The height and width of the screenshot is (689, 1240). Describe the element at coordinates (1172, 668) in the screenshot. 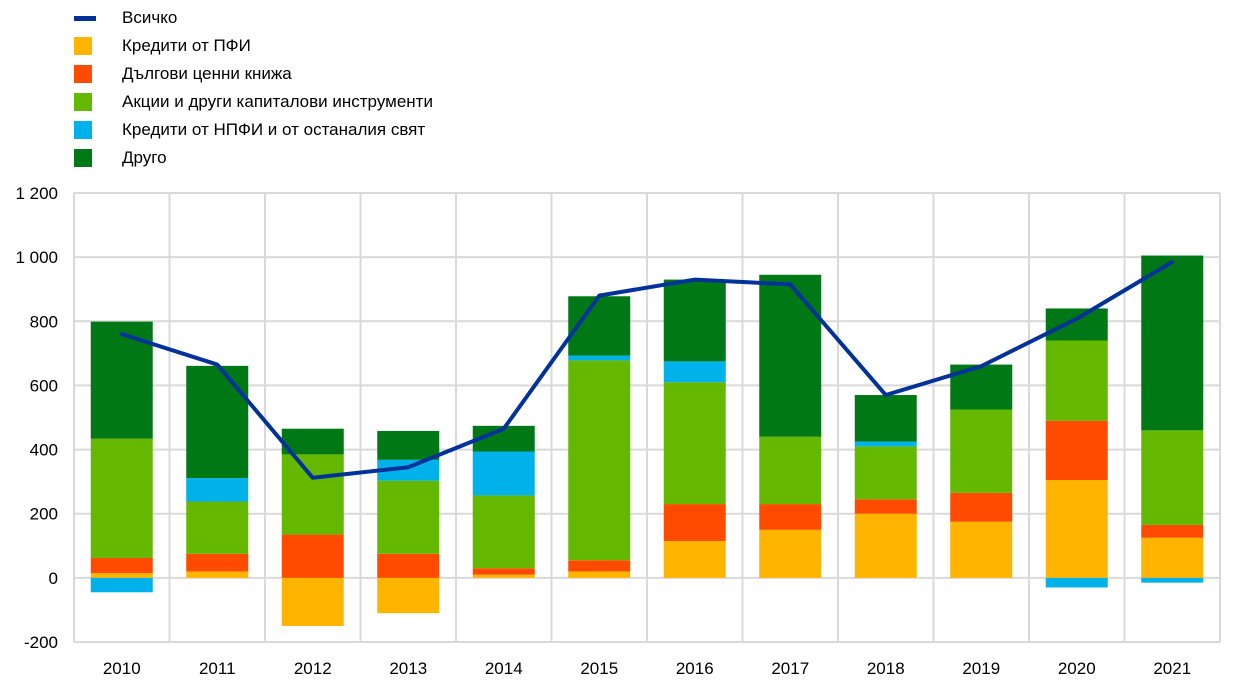

I see `x-tick-label: 2021` at that location.